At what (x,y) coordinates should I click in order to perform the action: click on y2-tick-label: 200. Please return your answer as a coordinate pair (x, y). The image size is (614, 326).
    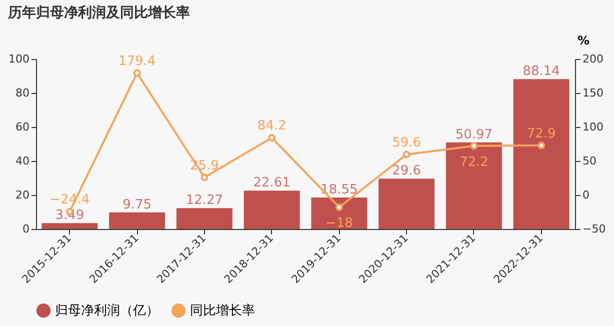
    Looking at the image, I should click on (593, 59).